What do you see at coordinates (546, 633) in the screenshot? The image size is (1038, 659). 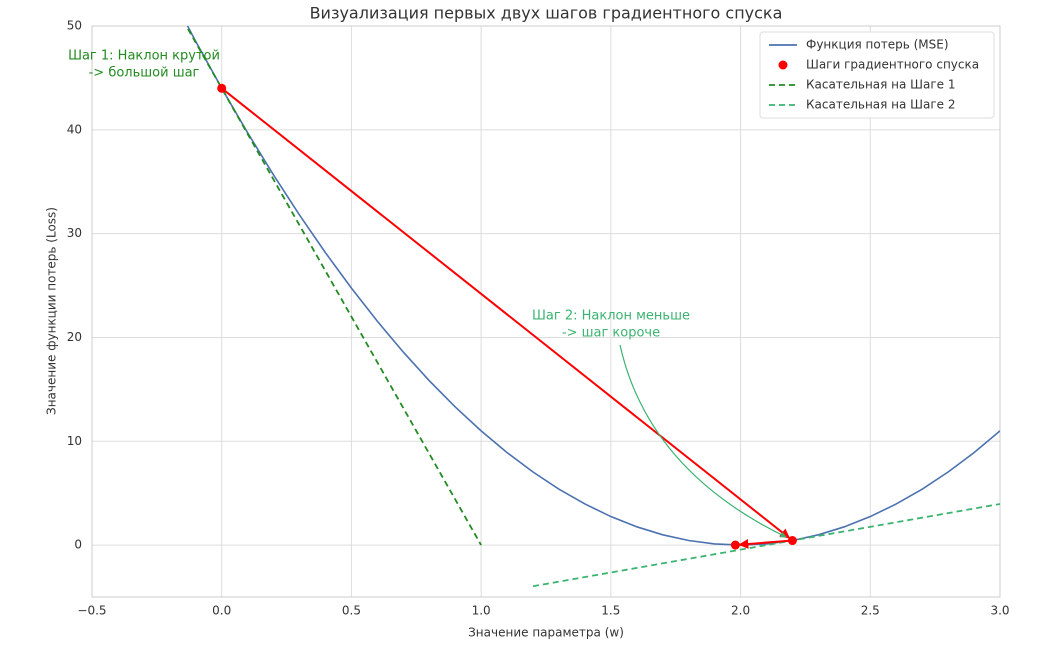 I see `x-axis-label: Значение параметра (w)` at bounding box center [546, 633].